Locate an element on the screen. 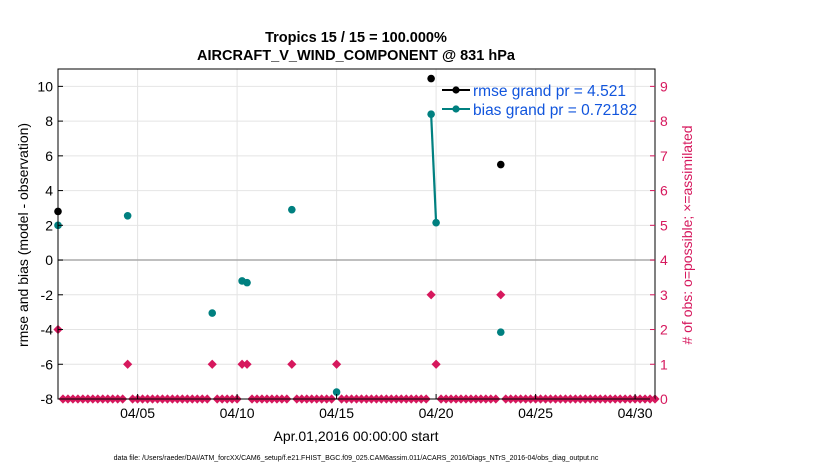  legend-rmse-marker is located at coordinates (456, 90).